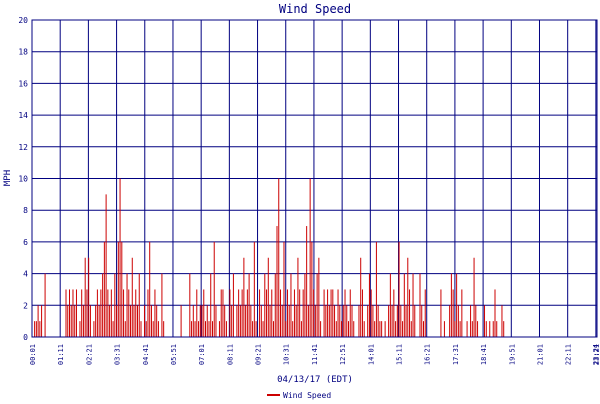 The width and height of the screenshot is (600, 404). What do you see at coordinates (25, 337) in the screenshot?
I see `y-tick-label: 0` at bounding box center [25, 337].